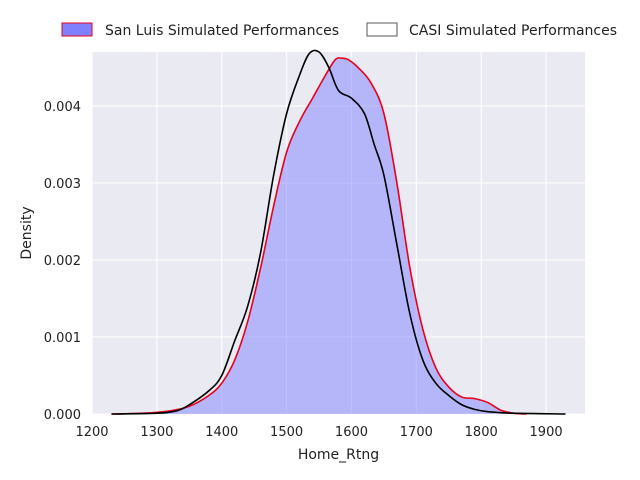 This screenshot has height=480, width=640. I want to click on x-tick-label: 1800, so click(481, 432).